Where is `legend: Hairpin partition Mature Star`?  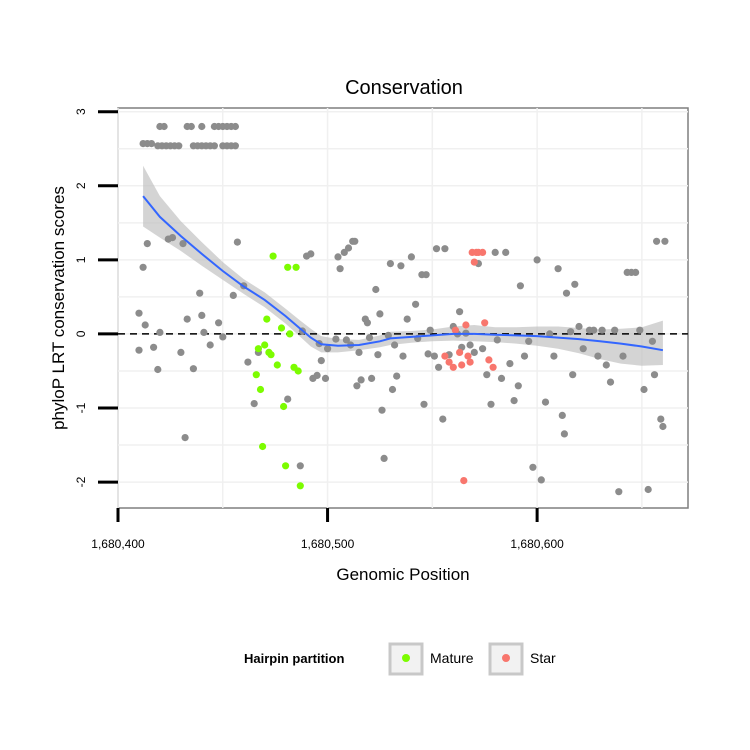
legend: Hairpin partition Mature Star is located at coordinates (400, 659).